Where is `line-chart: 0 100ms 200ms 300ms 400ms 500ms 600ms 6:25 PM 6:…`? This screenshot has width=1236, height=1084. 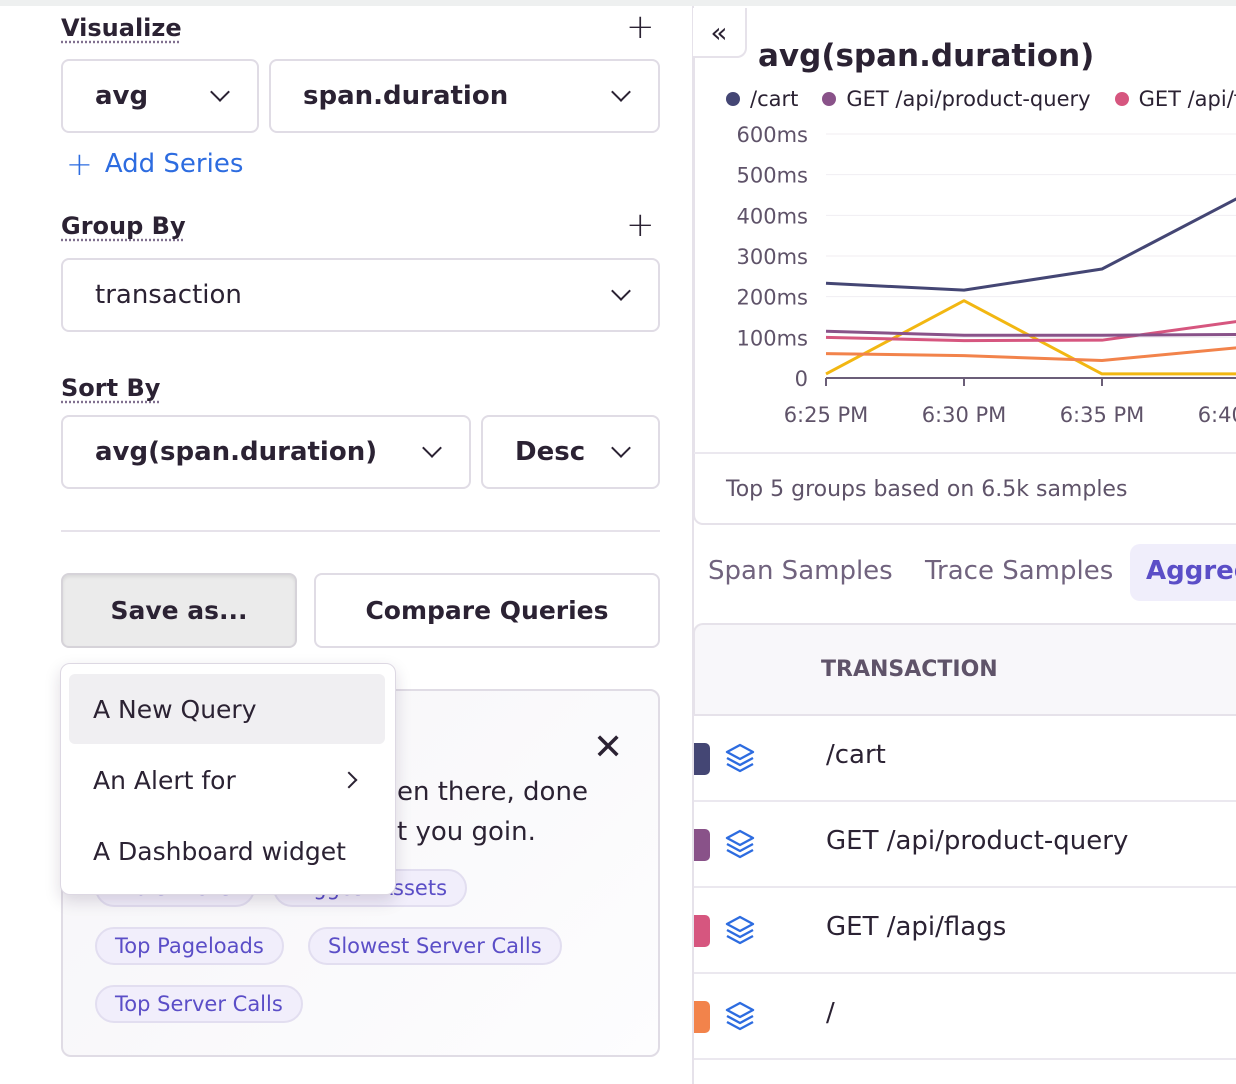
line-chart: 0 100ms 200ms 300ms 400ms 500ms 600ms 6:25 PM 6:… is located at coordinates (986, 275).